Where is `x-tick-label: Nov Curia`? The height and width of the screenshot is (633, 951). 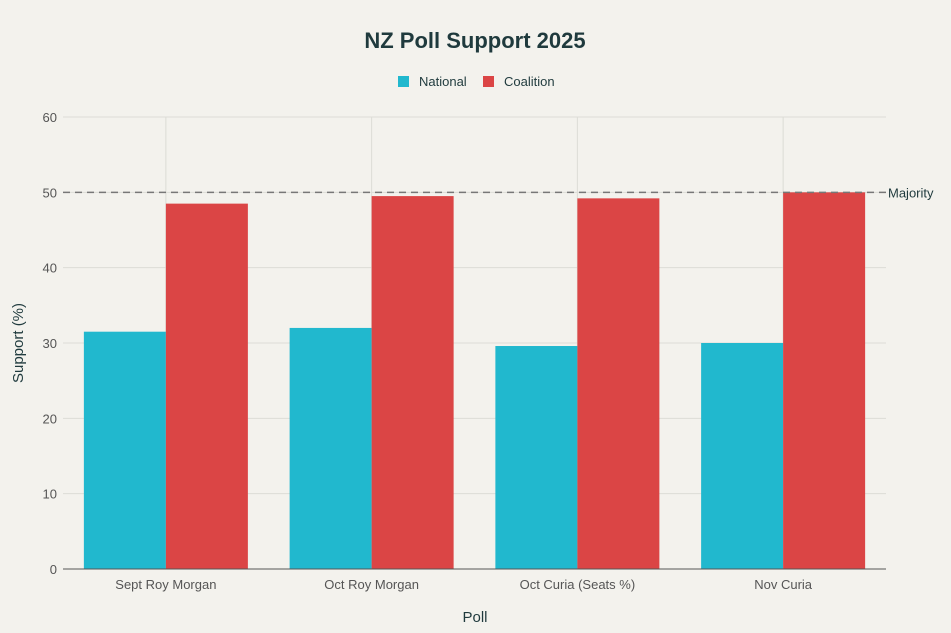 x-tick-label: Nov Curia is located at coordinates (783, 584).